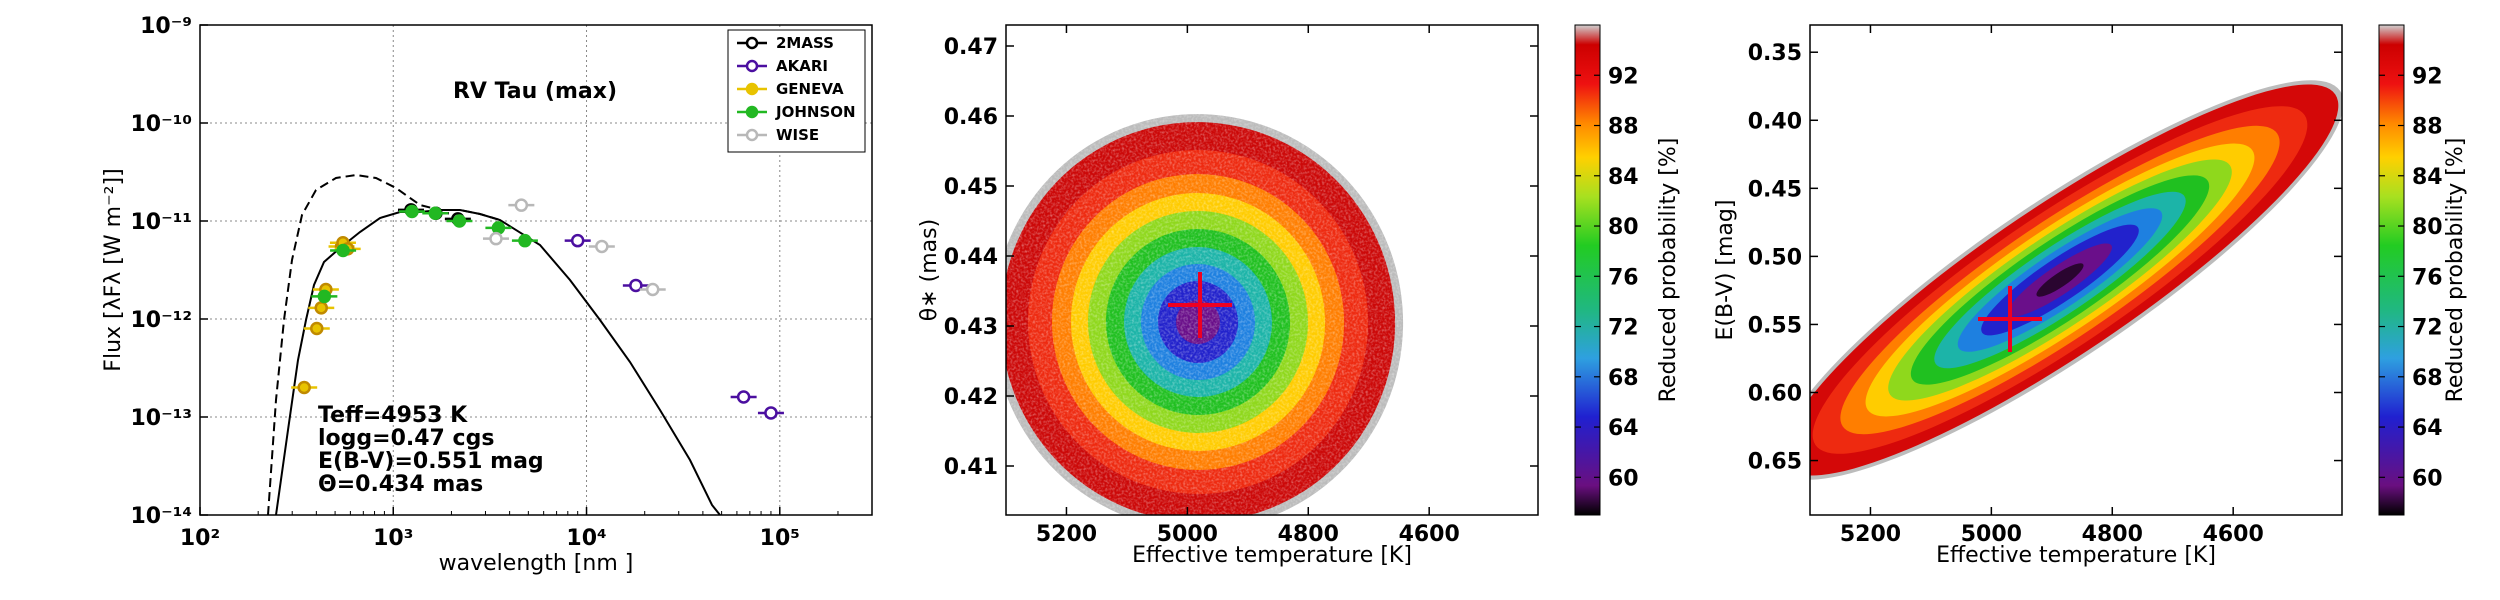  What do you see at coordinates (1775, 121) in the screenshot?
I see `ytick-label: 0.40` at bounding box center [1775, 121].